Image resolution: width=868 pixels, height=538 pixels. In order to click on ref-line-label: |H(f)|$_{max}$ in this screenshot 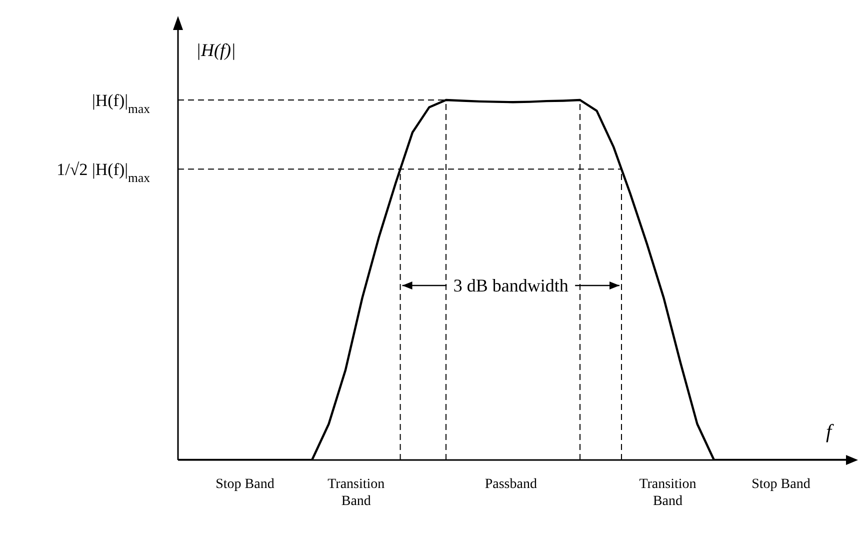, I will do `click(121, 103)`.